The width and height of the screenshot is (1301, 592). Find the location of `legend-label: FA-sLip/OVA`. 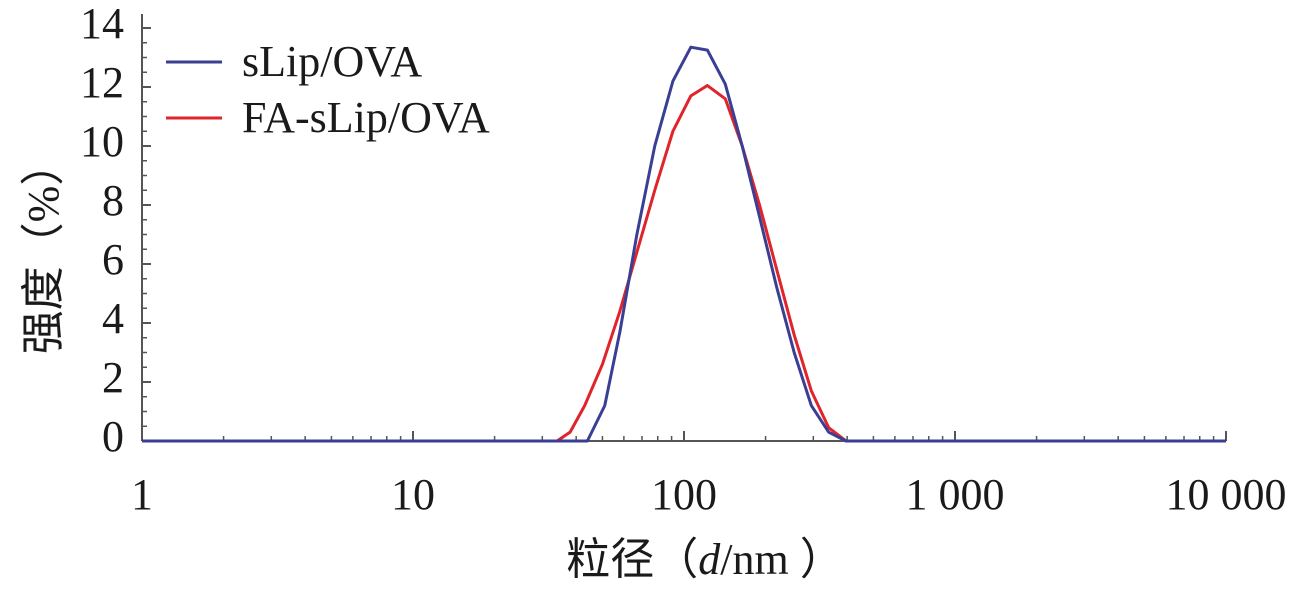

legend-label: FA-sLip/OVA is located at coordinates (366, 117).